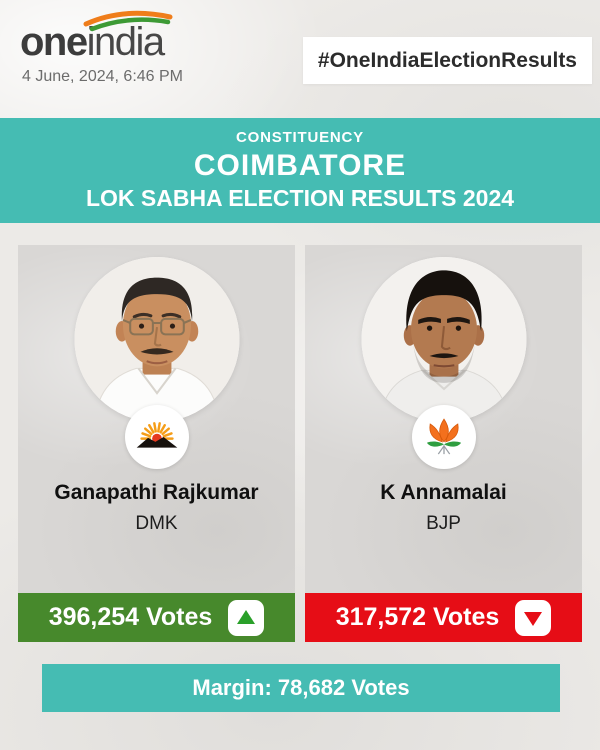 The image size is (600, 750). I want to click on logo-tricolor-swoosh-icon, so click(128, 21).